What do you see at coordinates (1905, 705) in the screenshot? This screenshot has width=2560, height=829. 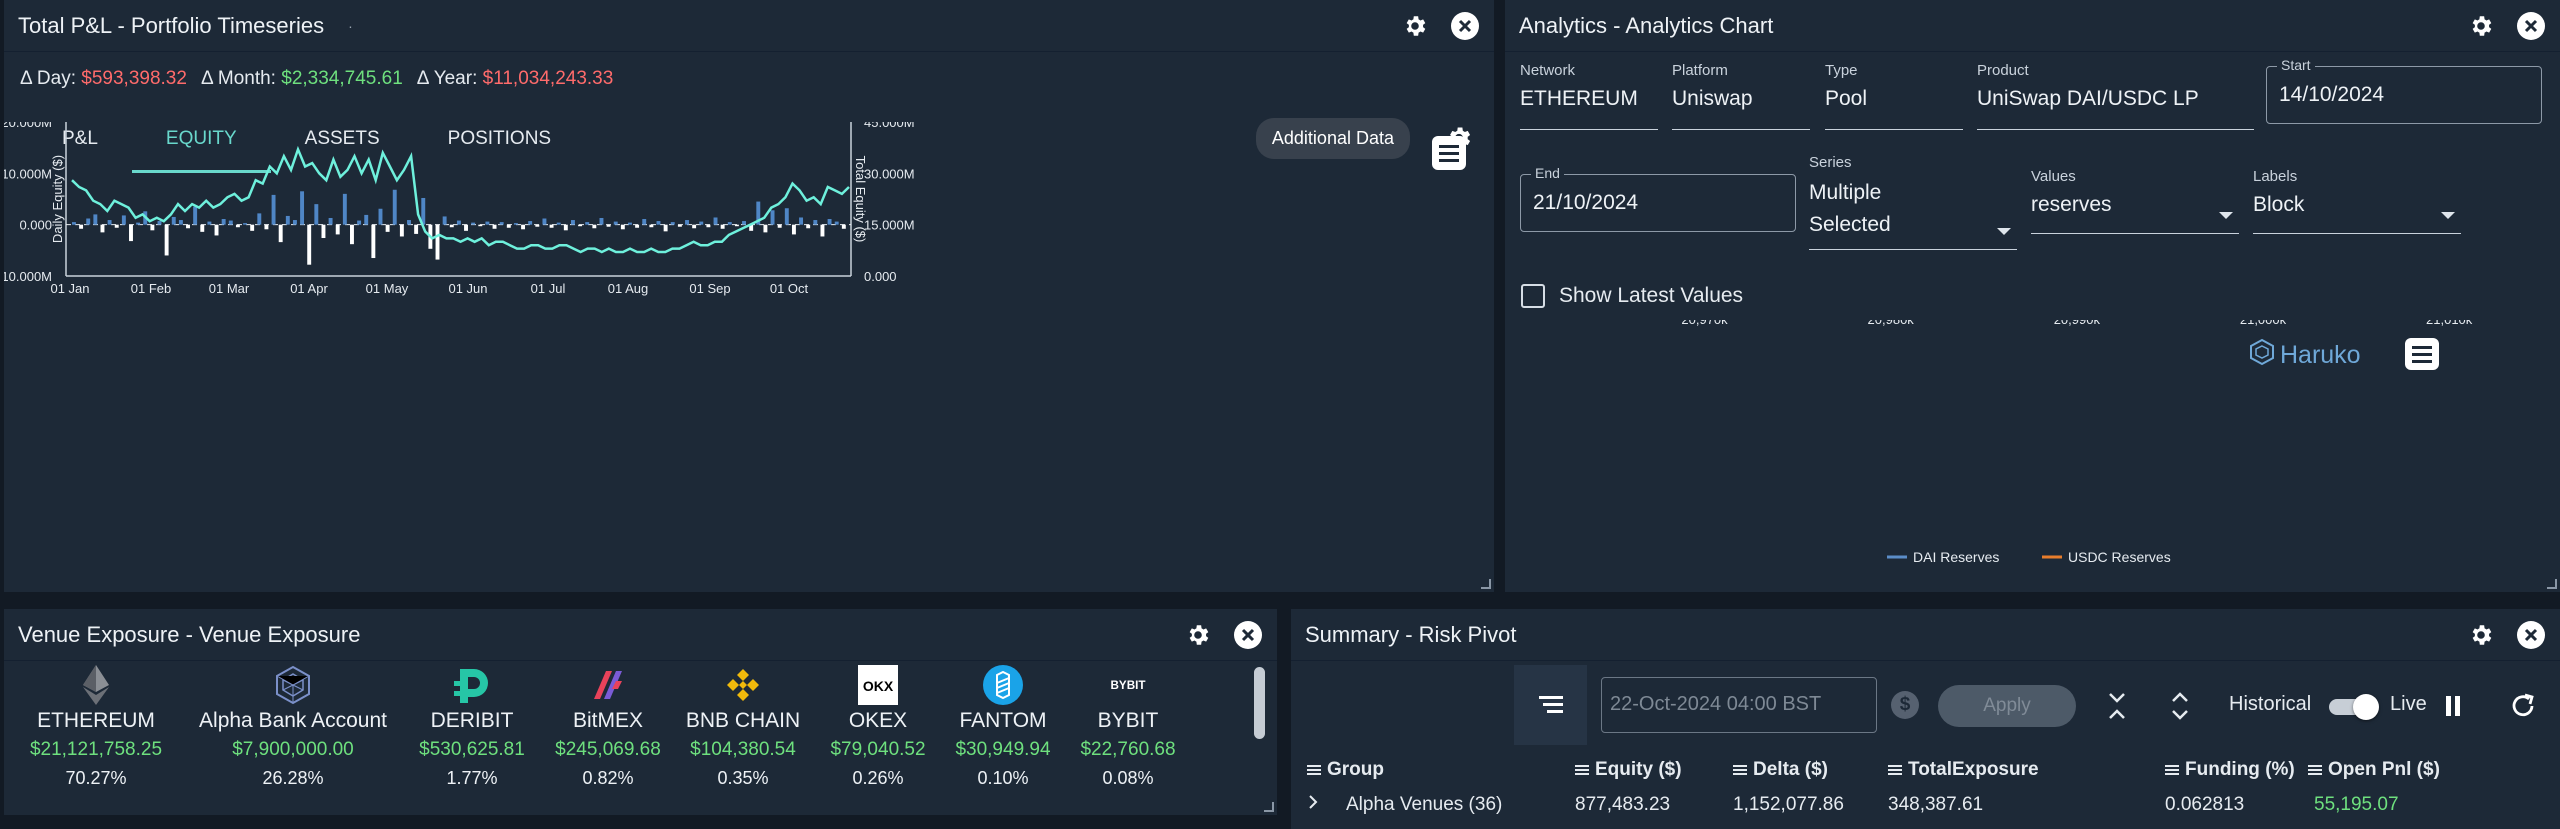 I see `currency-dollar-icon: $` at bounding box center [1905, 705].